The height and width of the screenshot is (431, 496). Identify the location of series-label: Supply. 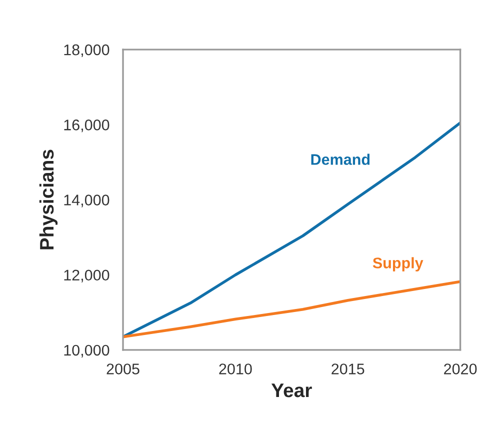
(398, 264).